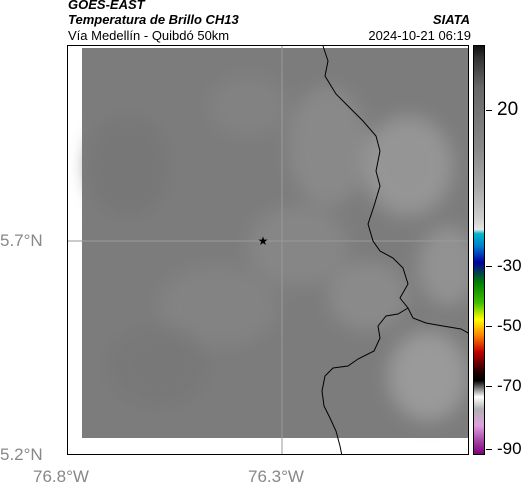 The height and width of the screenshot is (491, 526). Describe the element at coordinates (365, 380) in the screenshot. I see `border-line-south` at that location.